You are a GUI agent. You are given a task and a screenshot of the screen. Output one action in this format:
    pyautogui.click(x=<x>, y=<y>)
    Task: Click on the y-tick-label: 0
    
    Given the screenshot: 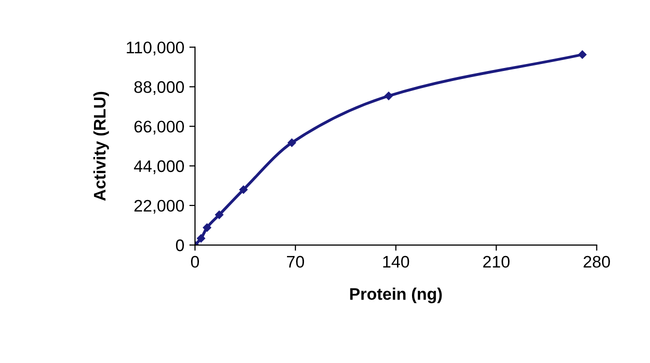 What is the action you would take?
    pyautogui.click(x=180, y=245)
    